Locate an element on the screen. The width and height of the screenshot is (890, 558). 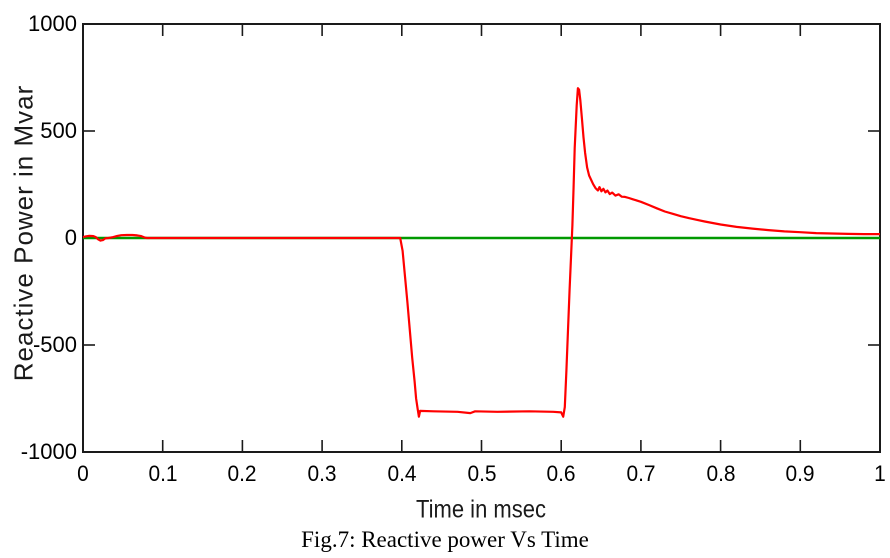
x-tick-label: 1 is located at coordinates (880, 473).